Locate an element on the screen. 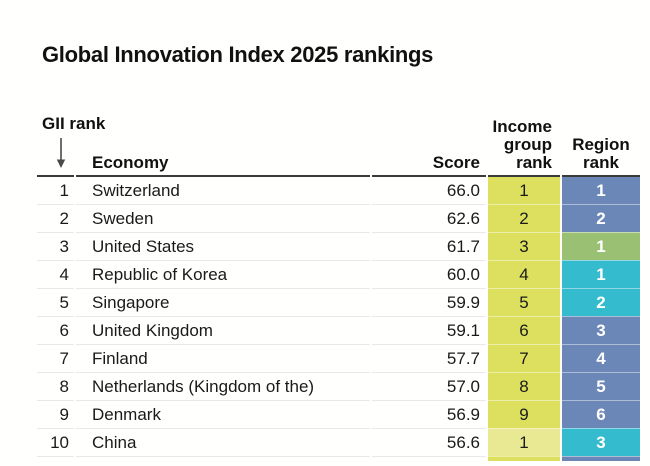 This screenshot has height=466, width=650. gii-rank-cell: 7 is located at coordinates (55, 358).